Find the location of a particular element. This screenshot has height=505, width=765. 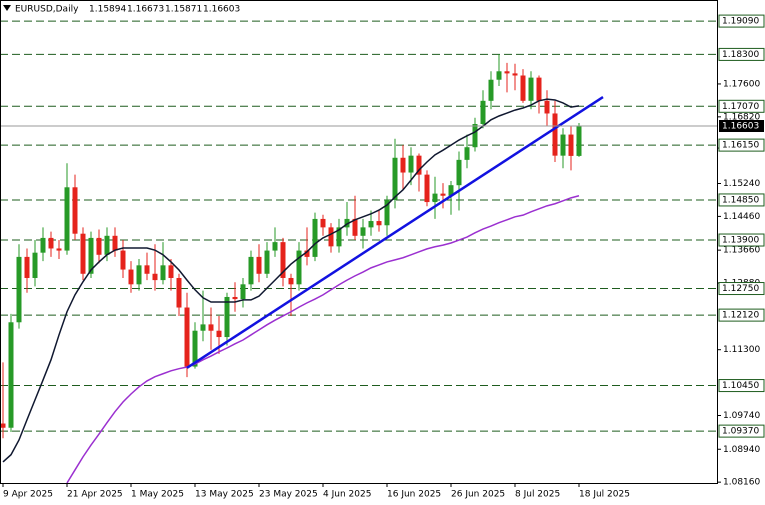

level-label: 1.12120 is located at coordinates (740, 316).